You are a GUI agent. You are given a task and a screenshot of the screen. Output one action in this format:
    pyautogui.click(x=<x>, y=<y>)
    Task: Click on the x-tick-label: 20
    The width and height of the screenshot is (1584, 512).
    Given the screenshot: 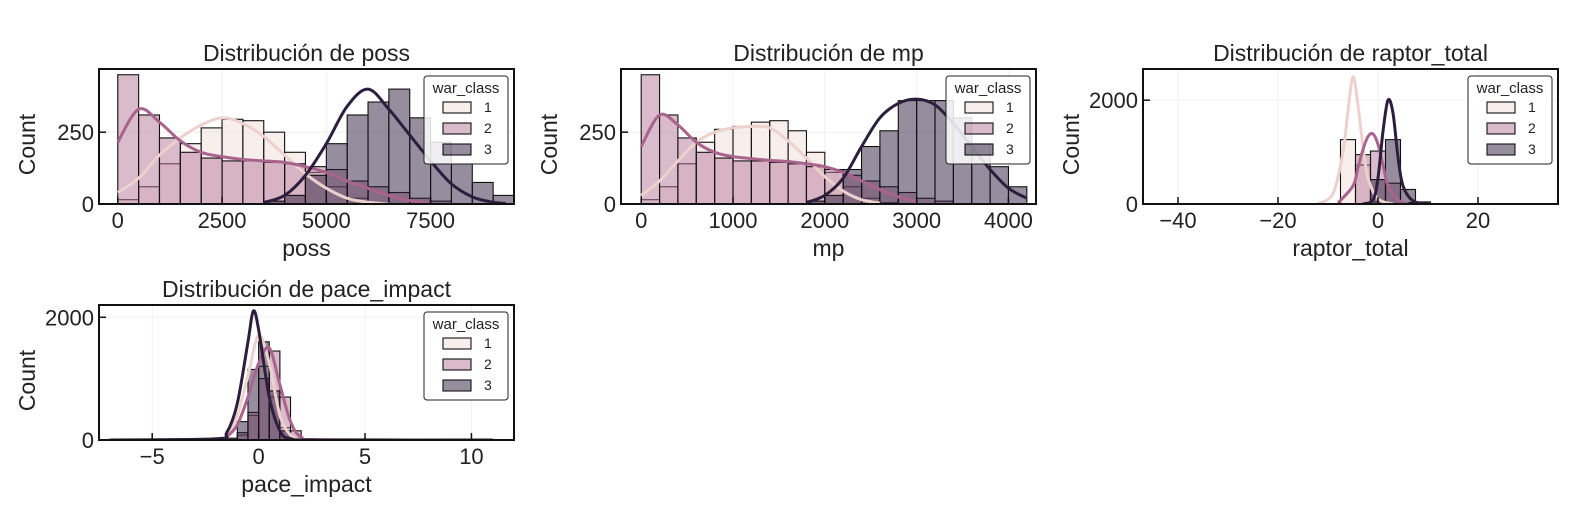 What is the action you would take?
    pyautogui.click(x=1478, y=220)
    